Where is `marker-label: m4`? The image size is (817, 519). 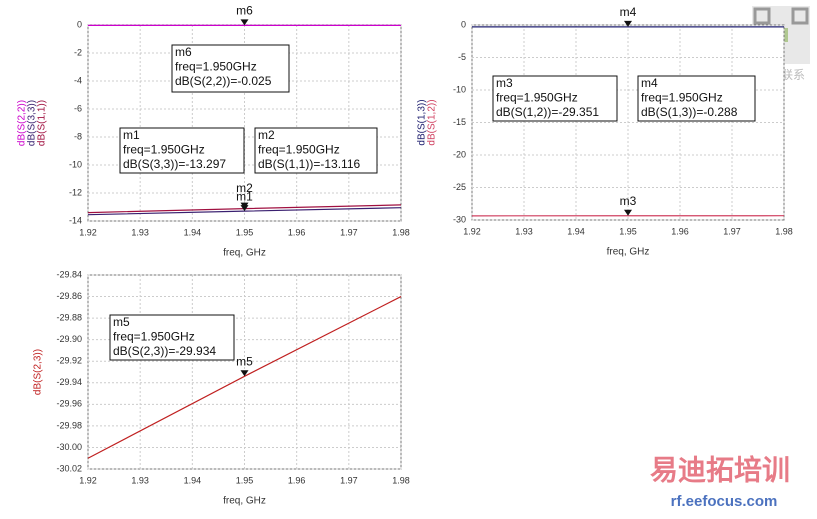
marker-label: m4 is located at coordinates (628, 12).